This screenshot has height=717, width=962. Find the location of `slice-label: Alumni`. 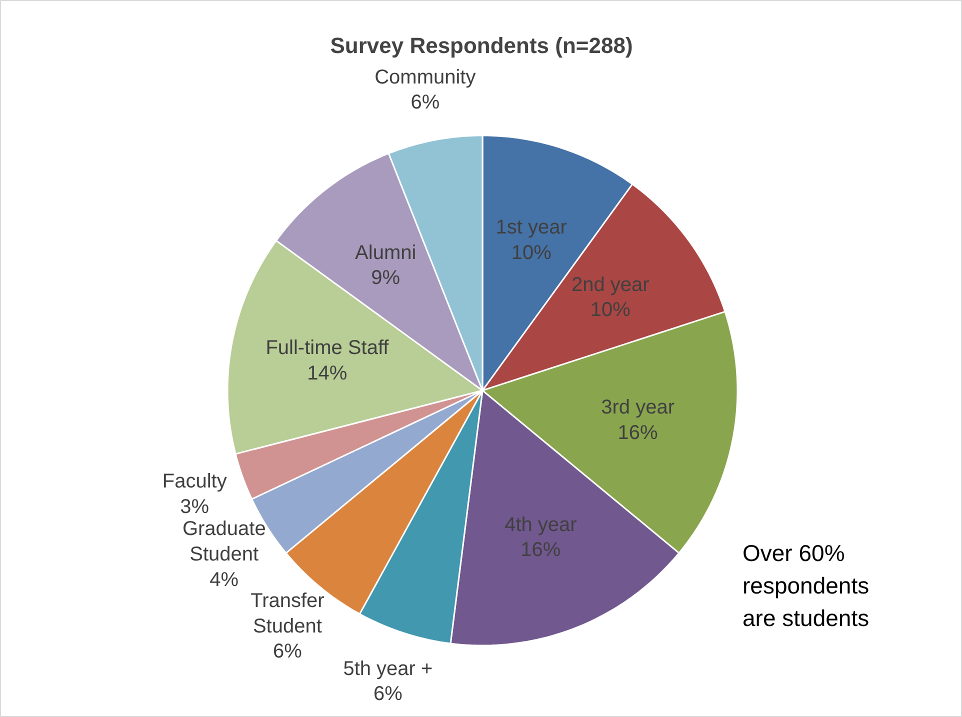

slice-label: Alumni is located at coordinates (385, 253).